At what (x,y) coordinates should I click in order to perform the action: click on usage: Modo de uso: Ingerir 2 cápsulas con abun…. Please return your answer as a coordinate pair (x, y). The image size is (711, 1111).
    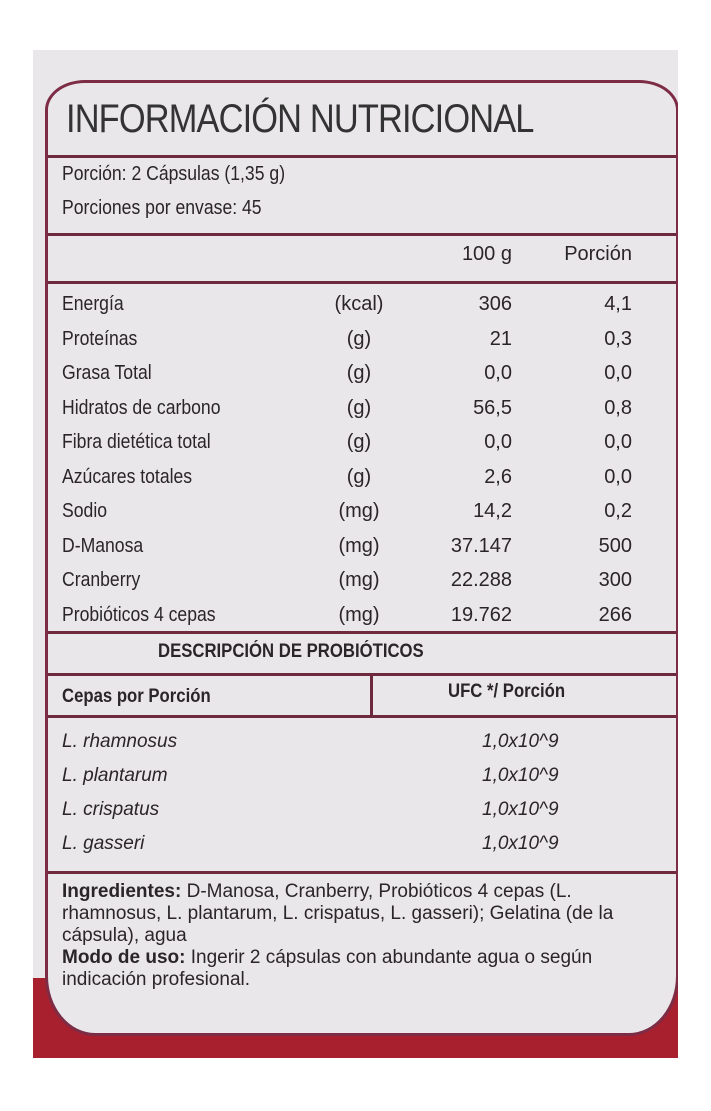
    Looking at the image, I should click on (362, 969).